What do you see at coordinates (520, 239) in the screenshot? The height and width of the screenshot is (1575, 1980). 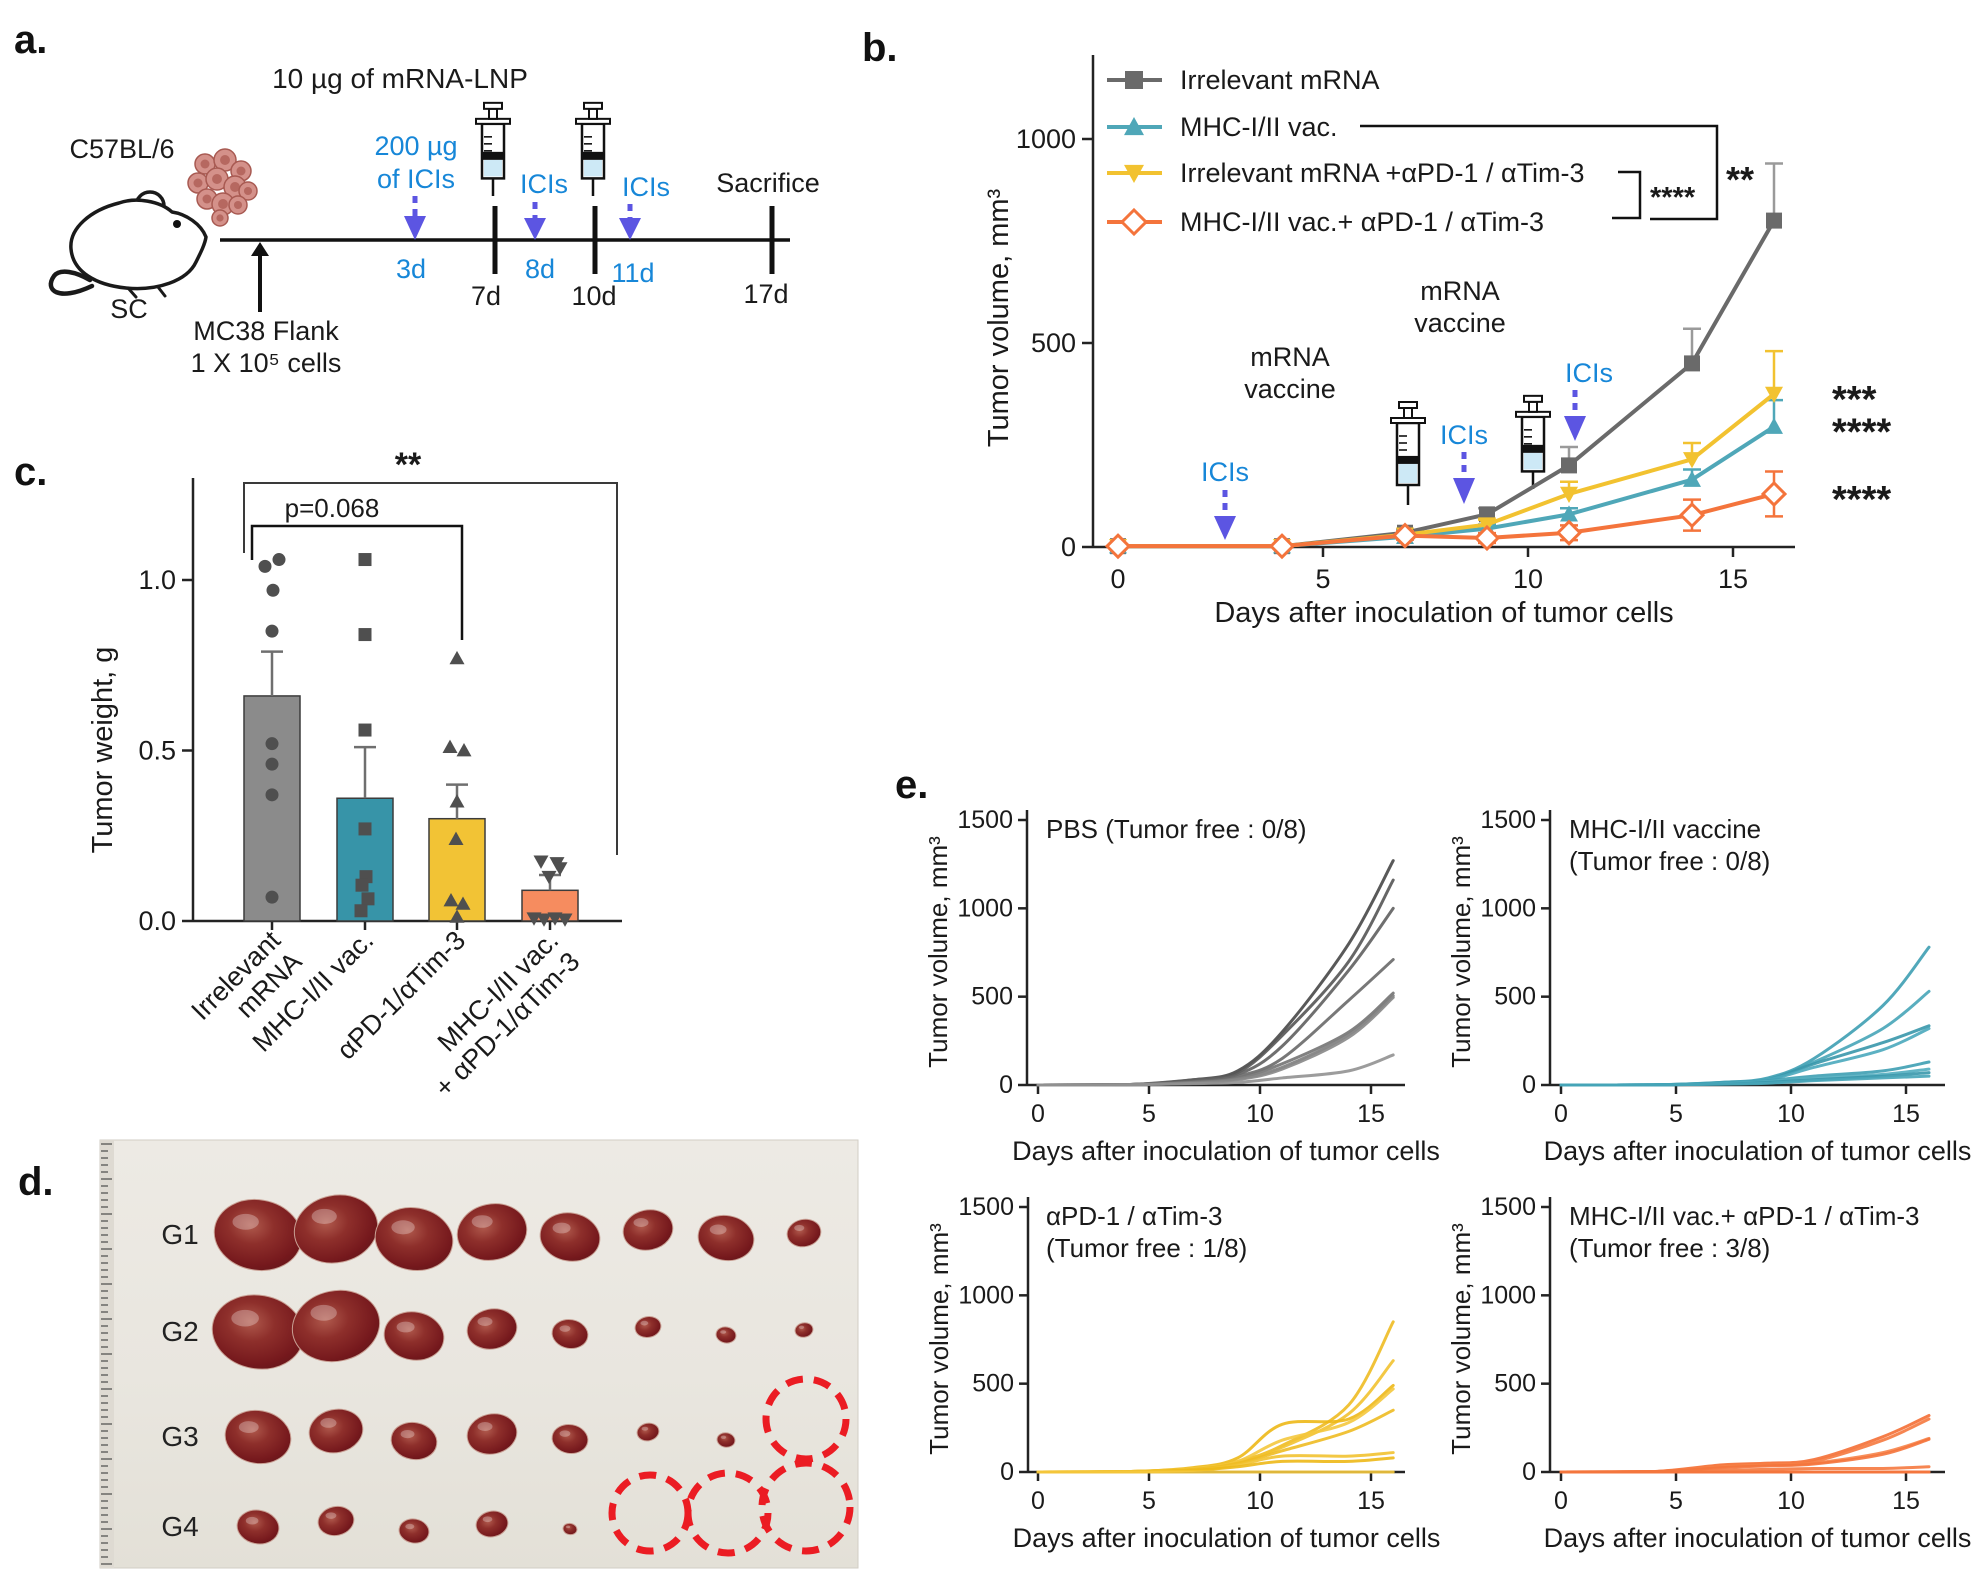 I see `timeline: 7d 10d 17d Sacrifice` at bounding box center [520, 239].